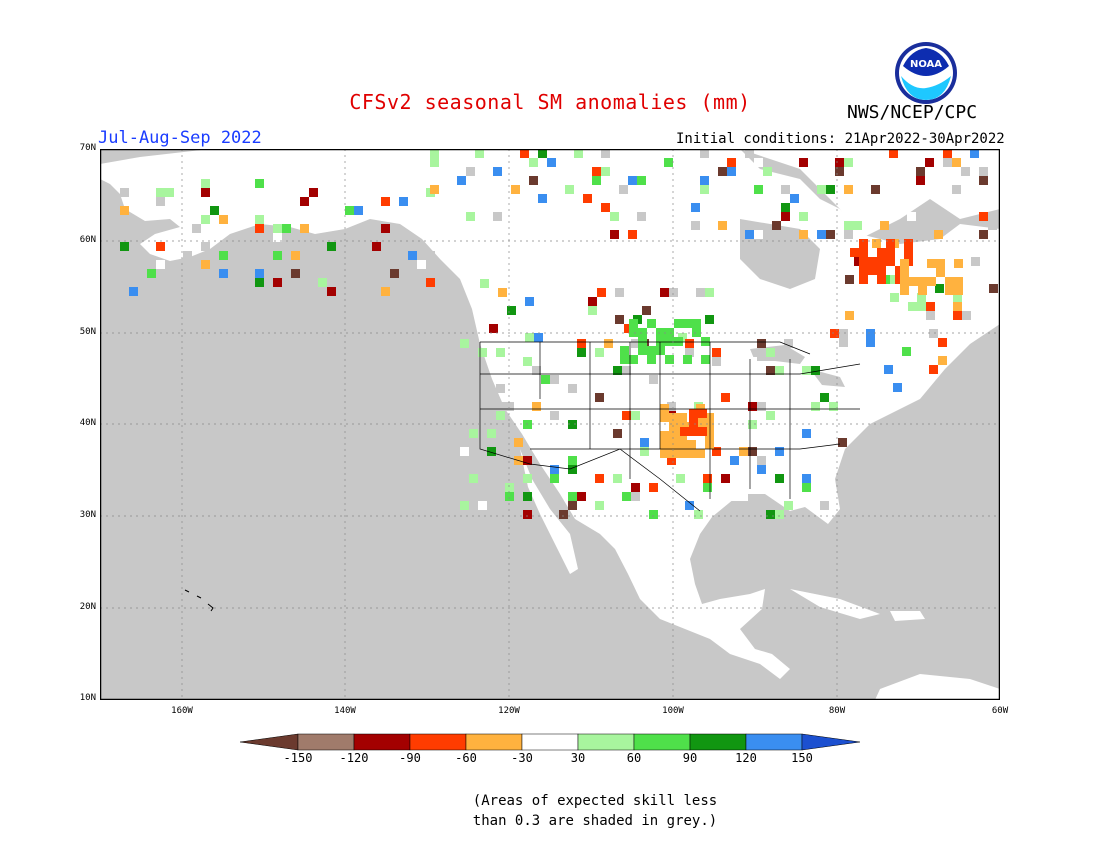  I want to click on lat-label: 30N, so click(87, 515).